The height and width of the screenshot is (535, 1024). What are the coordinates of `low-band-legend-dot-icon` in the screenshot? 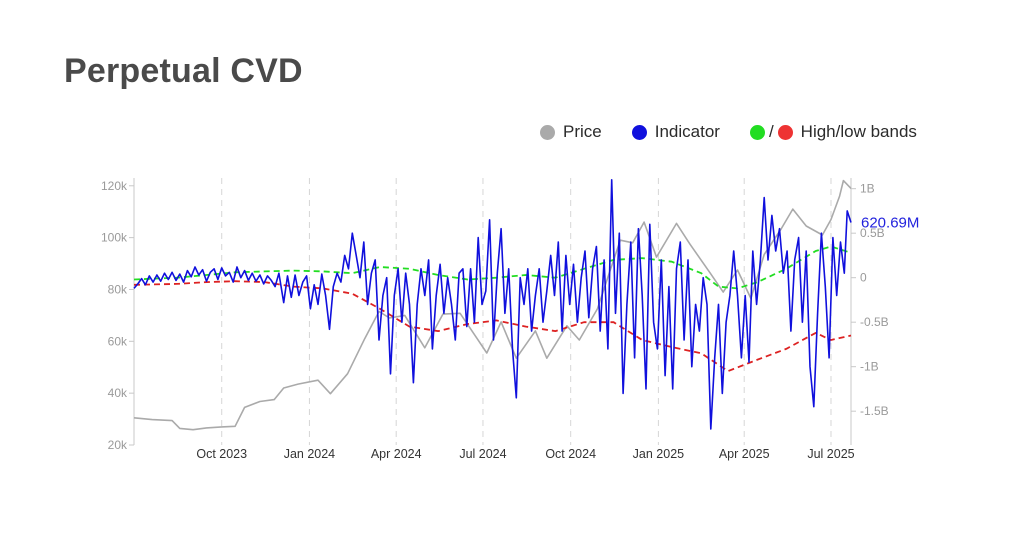 It's located at (785, 132).